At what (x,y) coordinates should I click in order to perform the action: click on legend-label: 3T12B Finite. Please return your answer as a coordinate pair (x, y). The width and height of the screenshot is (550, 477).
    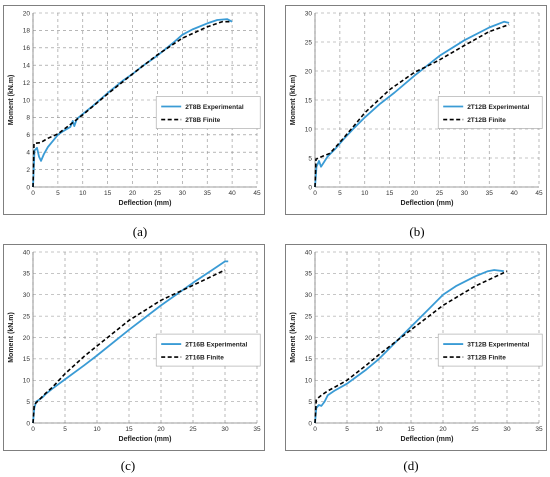
    Looking at the image, I should click on (486, 357).